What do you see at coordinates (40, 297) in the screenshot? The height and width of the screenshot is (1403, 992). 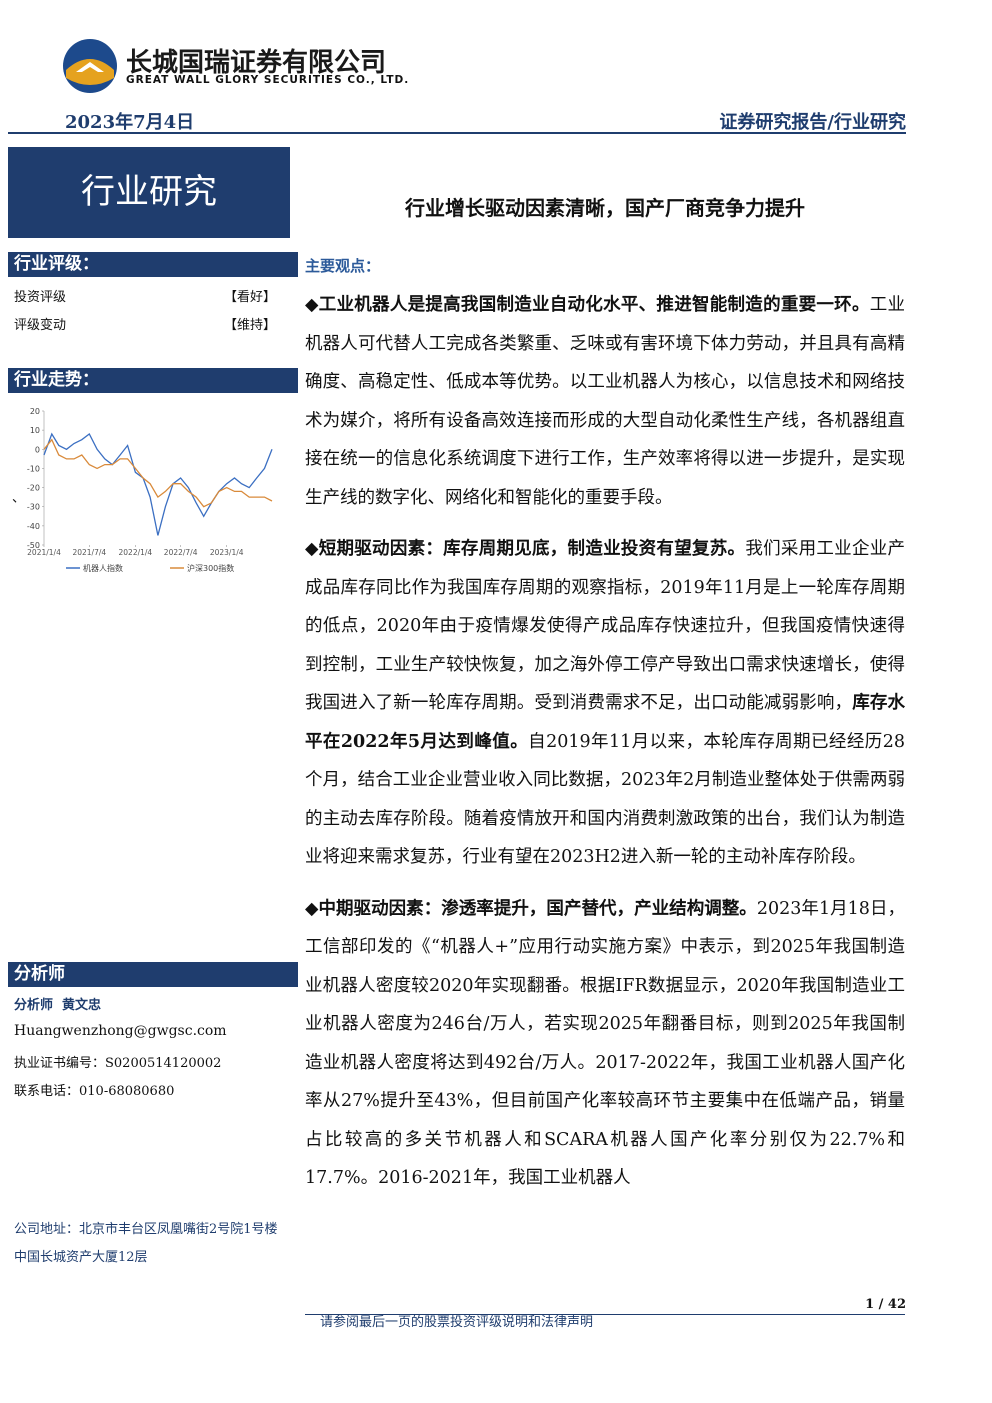 I see `rating-label: 投资评级` at bounding box center [40, 297].